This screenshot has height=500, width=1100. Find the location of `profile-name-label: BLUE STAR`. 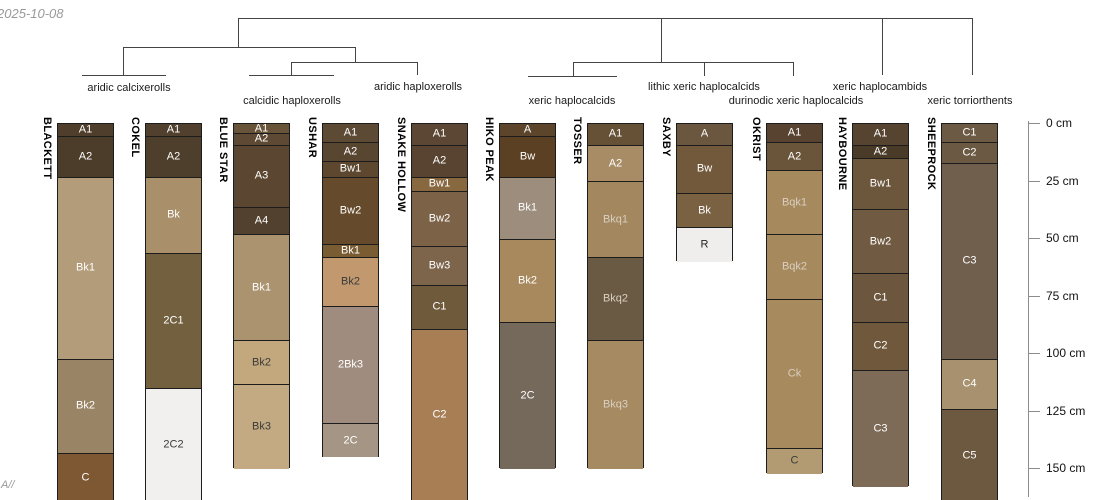

profile-name-label: BLUE STAR is located at coordinates (223, 150).